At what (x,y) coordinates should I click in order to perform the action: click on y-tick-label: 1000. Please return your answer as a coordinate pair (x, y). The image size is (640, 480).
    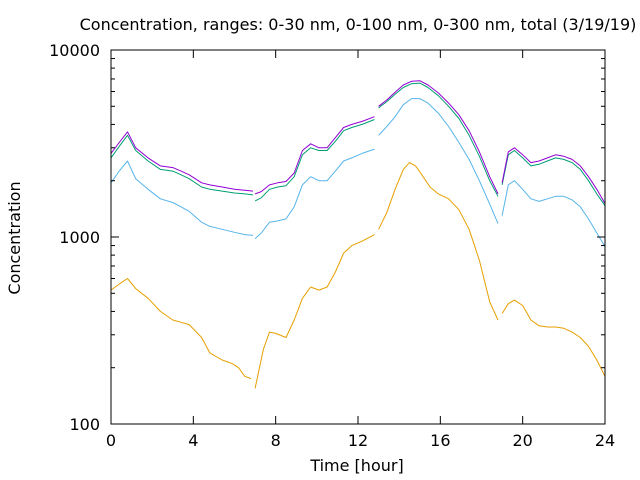
    Looking at the image, I should click on (79, 237).